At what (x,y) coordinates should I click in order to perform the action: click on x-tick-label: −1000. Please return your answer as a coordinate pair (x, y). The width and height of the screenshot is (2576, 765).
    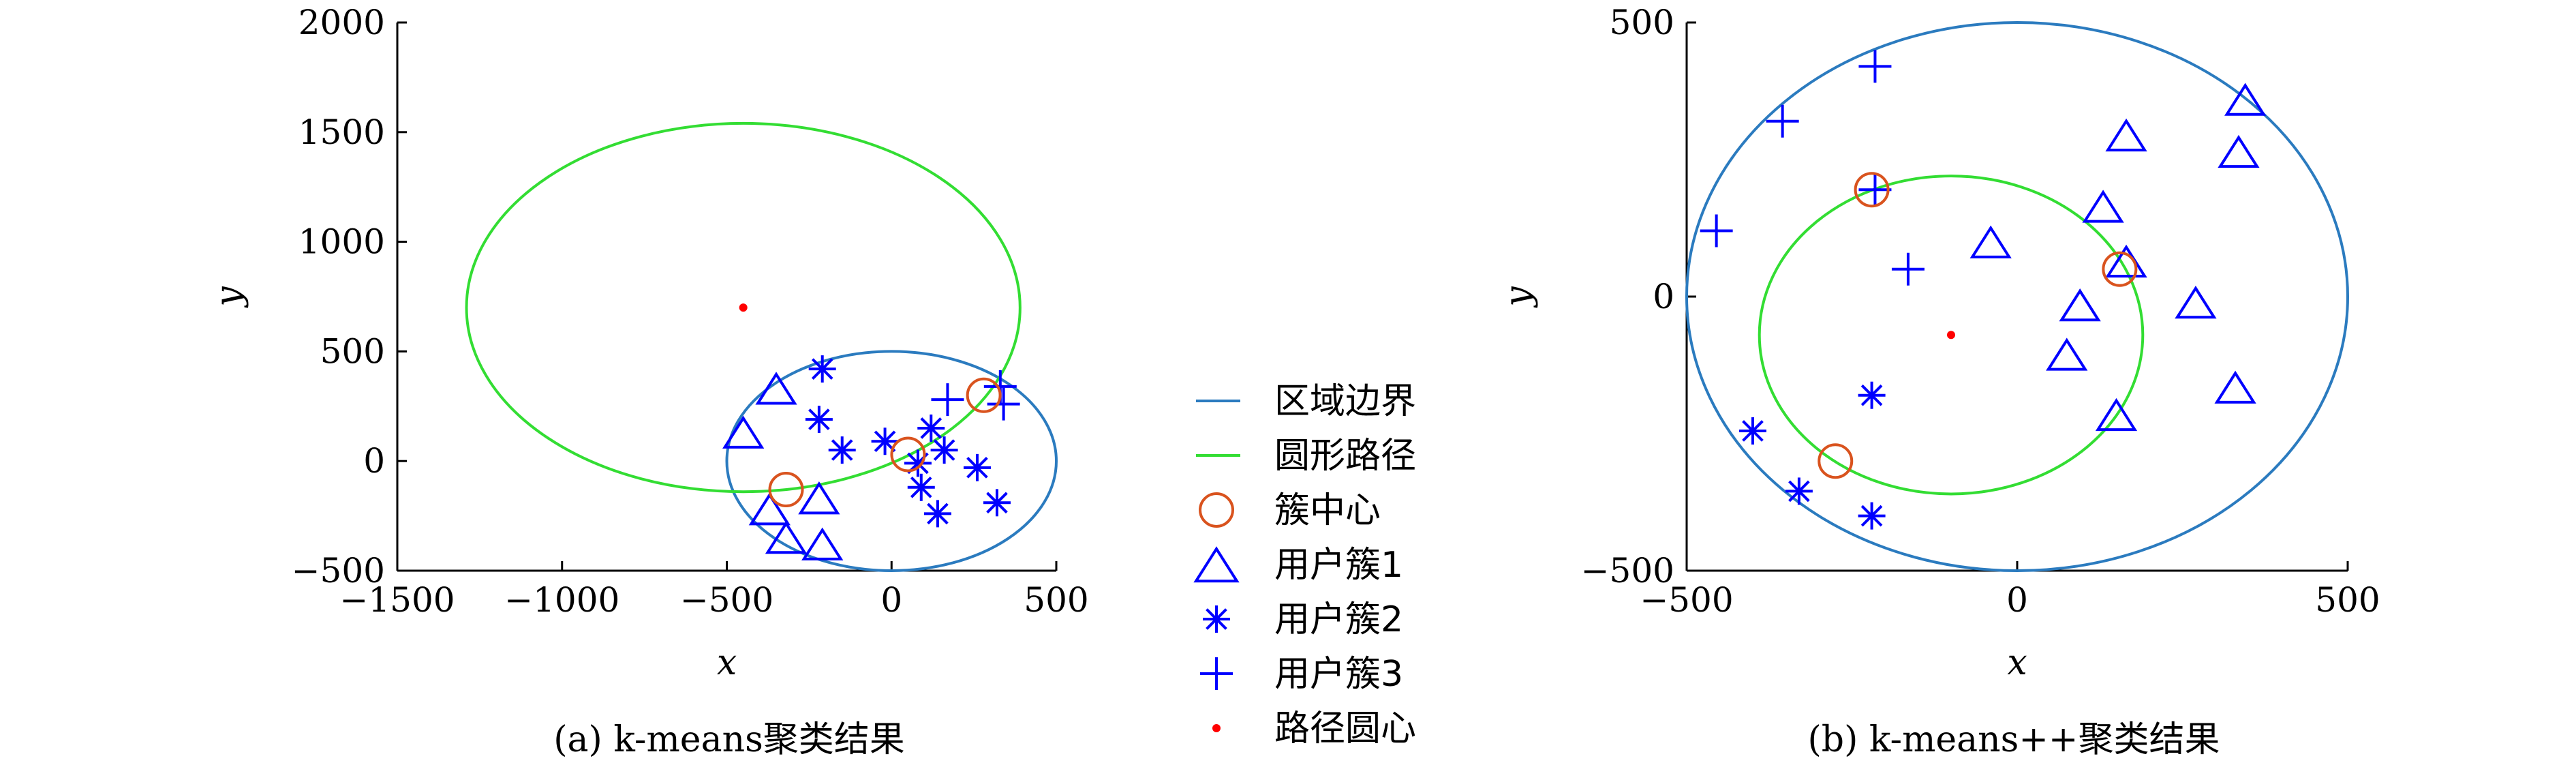
    Looking at the image, I should click on (561, 600).